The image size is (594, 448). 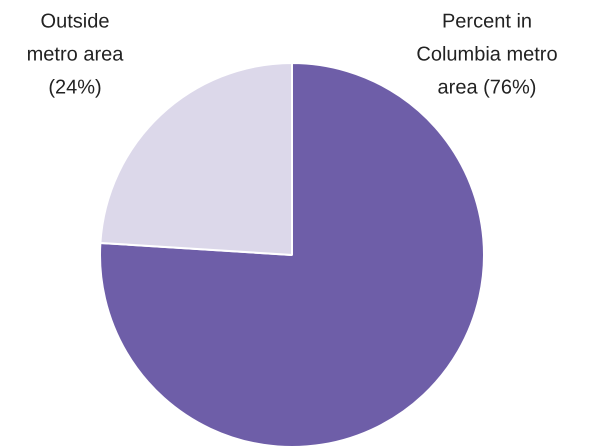 What do you see at coordinates (487, 54) in the screenshot?
I see `slice-label: Percent in Columbia metro area (76%)` at bounding box center [487, 54].